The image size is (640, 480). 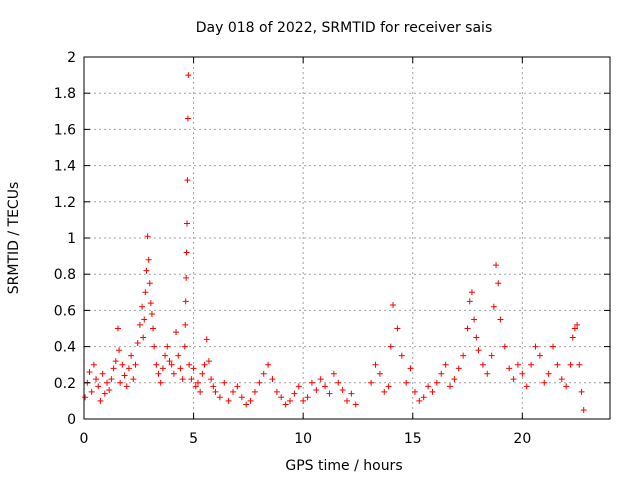 What do you see at coordinates (65, 348) in the screenshot?
I see `y-tick-label: 0.4` at bounding box center [65, 348].